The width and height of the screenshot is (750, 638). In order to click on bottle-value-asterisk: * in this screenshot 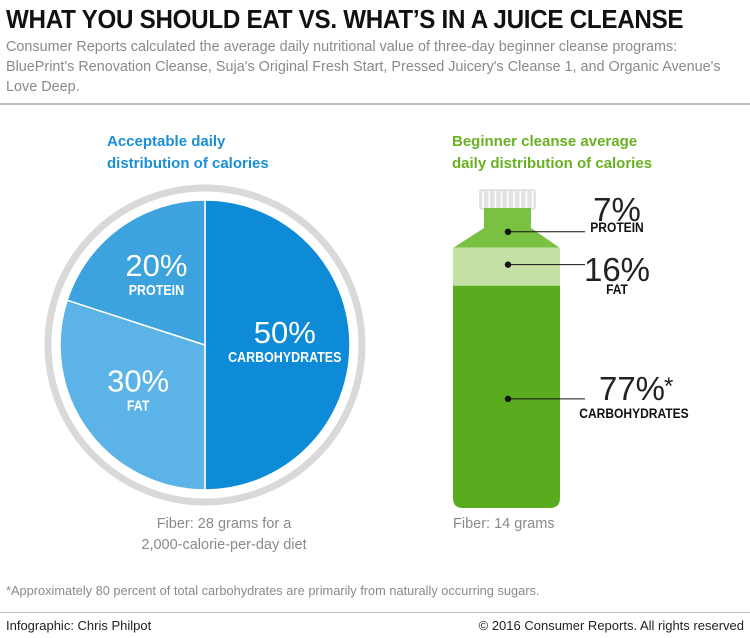, I will do `click(668, 386)`.